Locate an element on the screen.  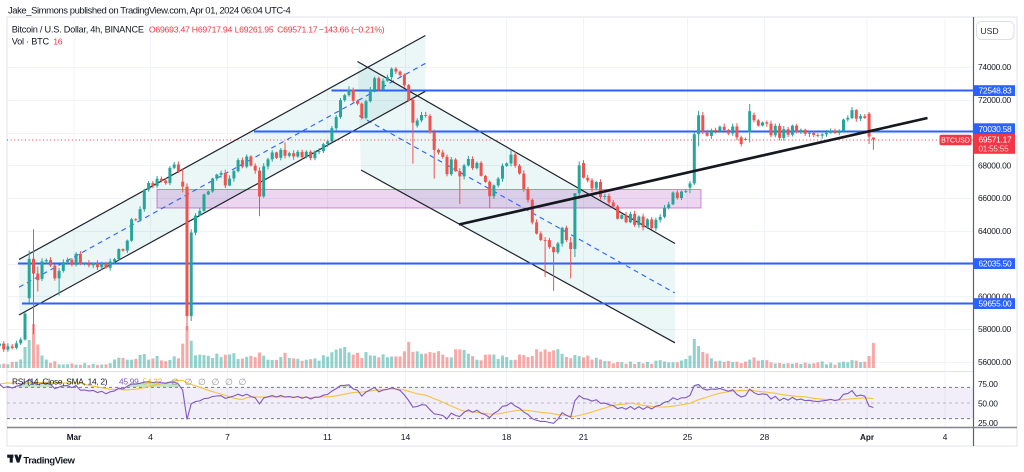
svg-text: 21 is located at coordinates (584, 437).